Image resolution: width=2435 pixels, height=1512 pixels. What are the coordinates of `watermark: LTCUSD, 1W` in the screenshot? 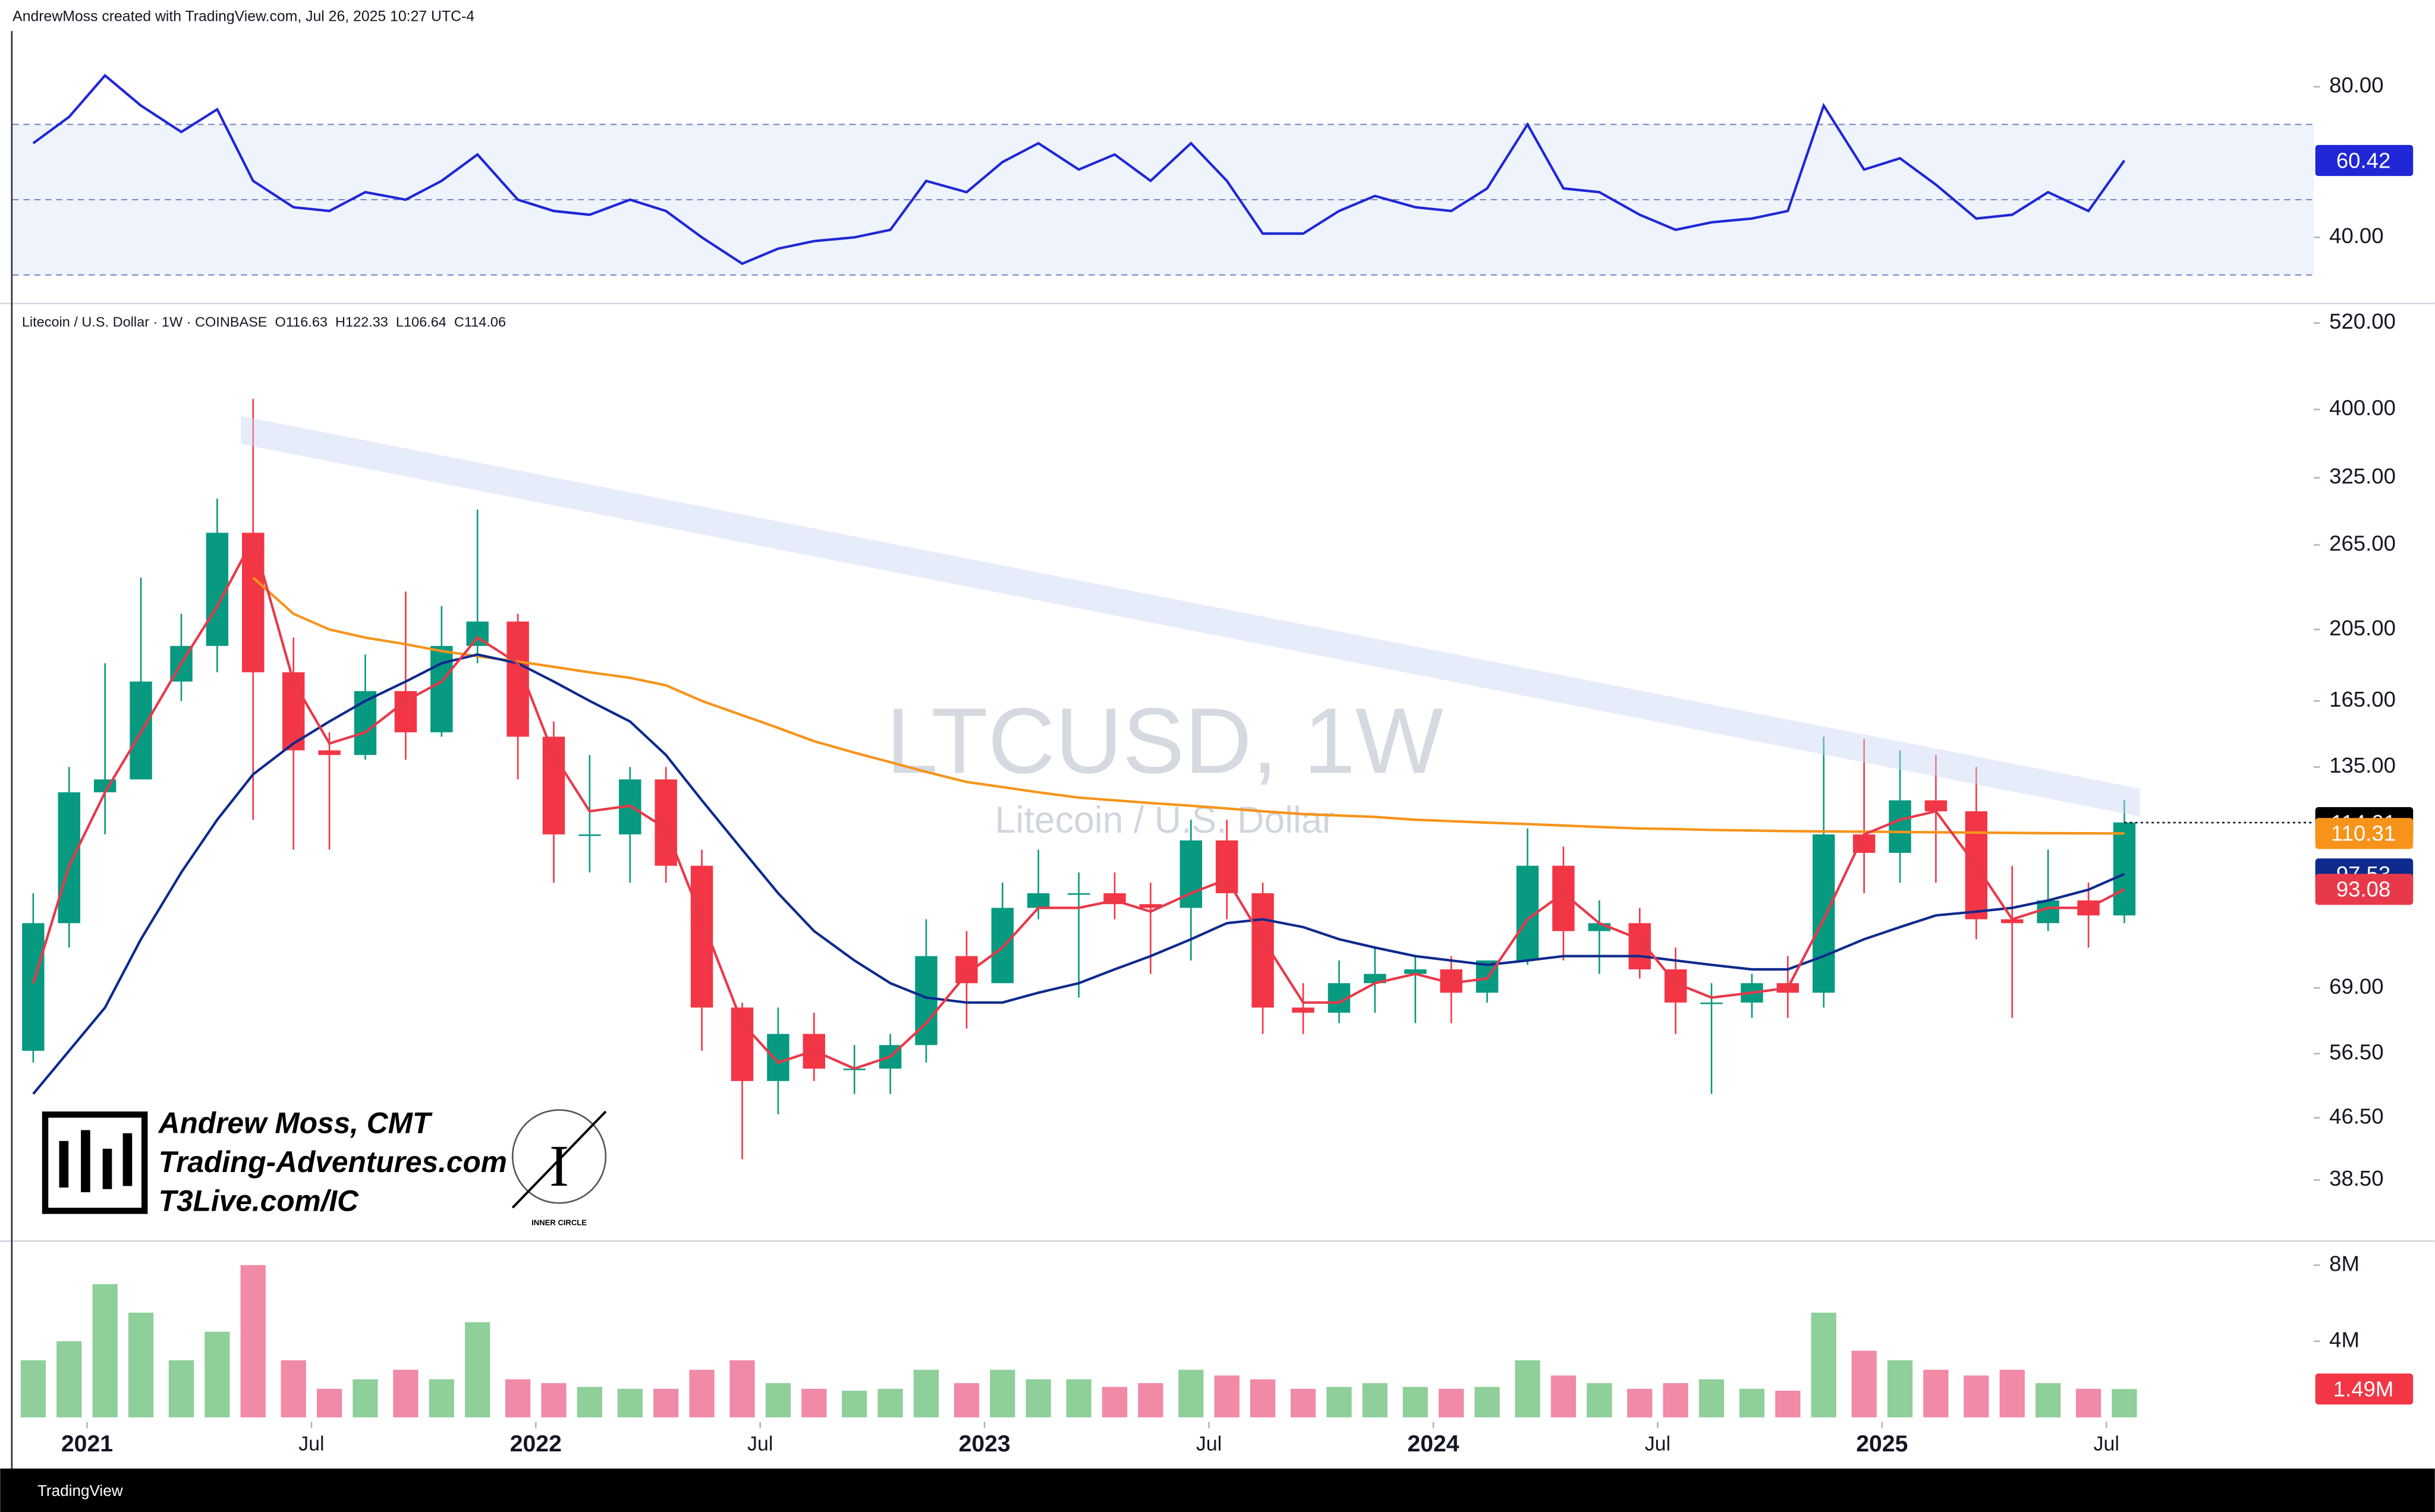 It's located at (1164, 741).